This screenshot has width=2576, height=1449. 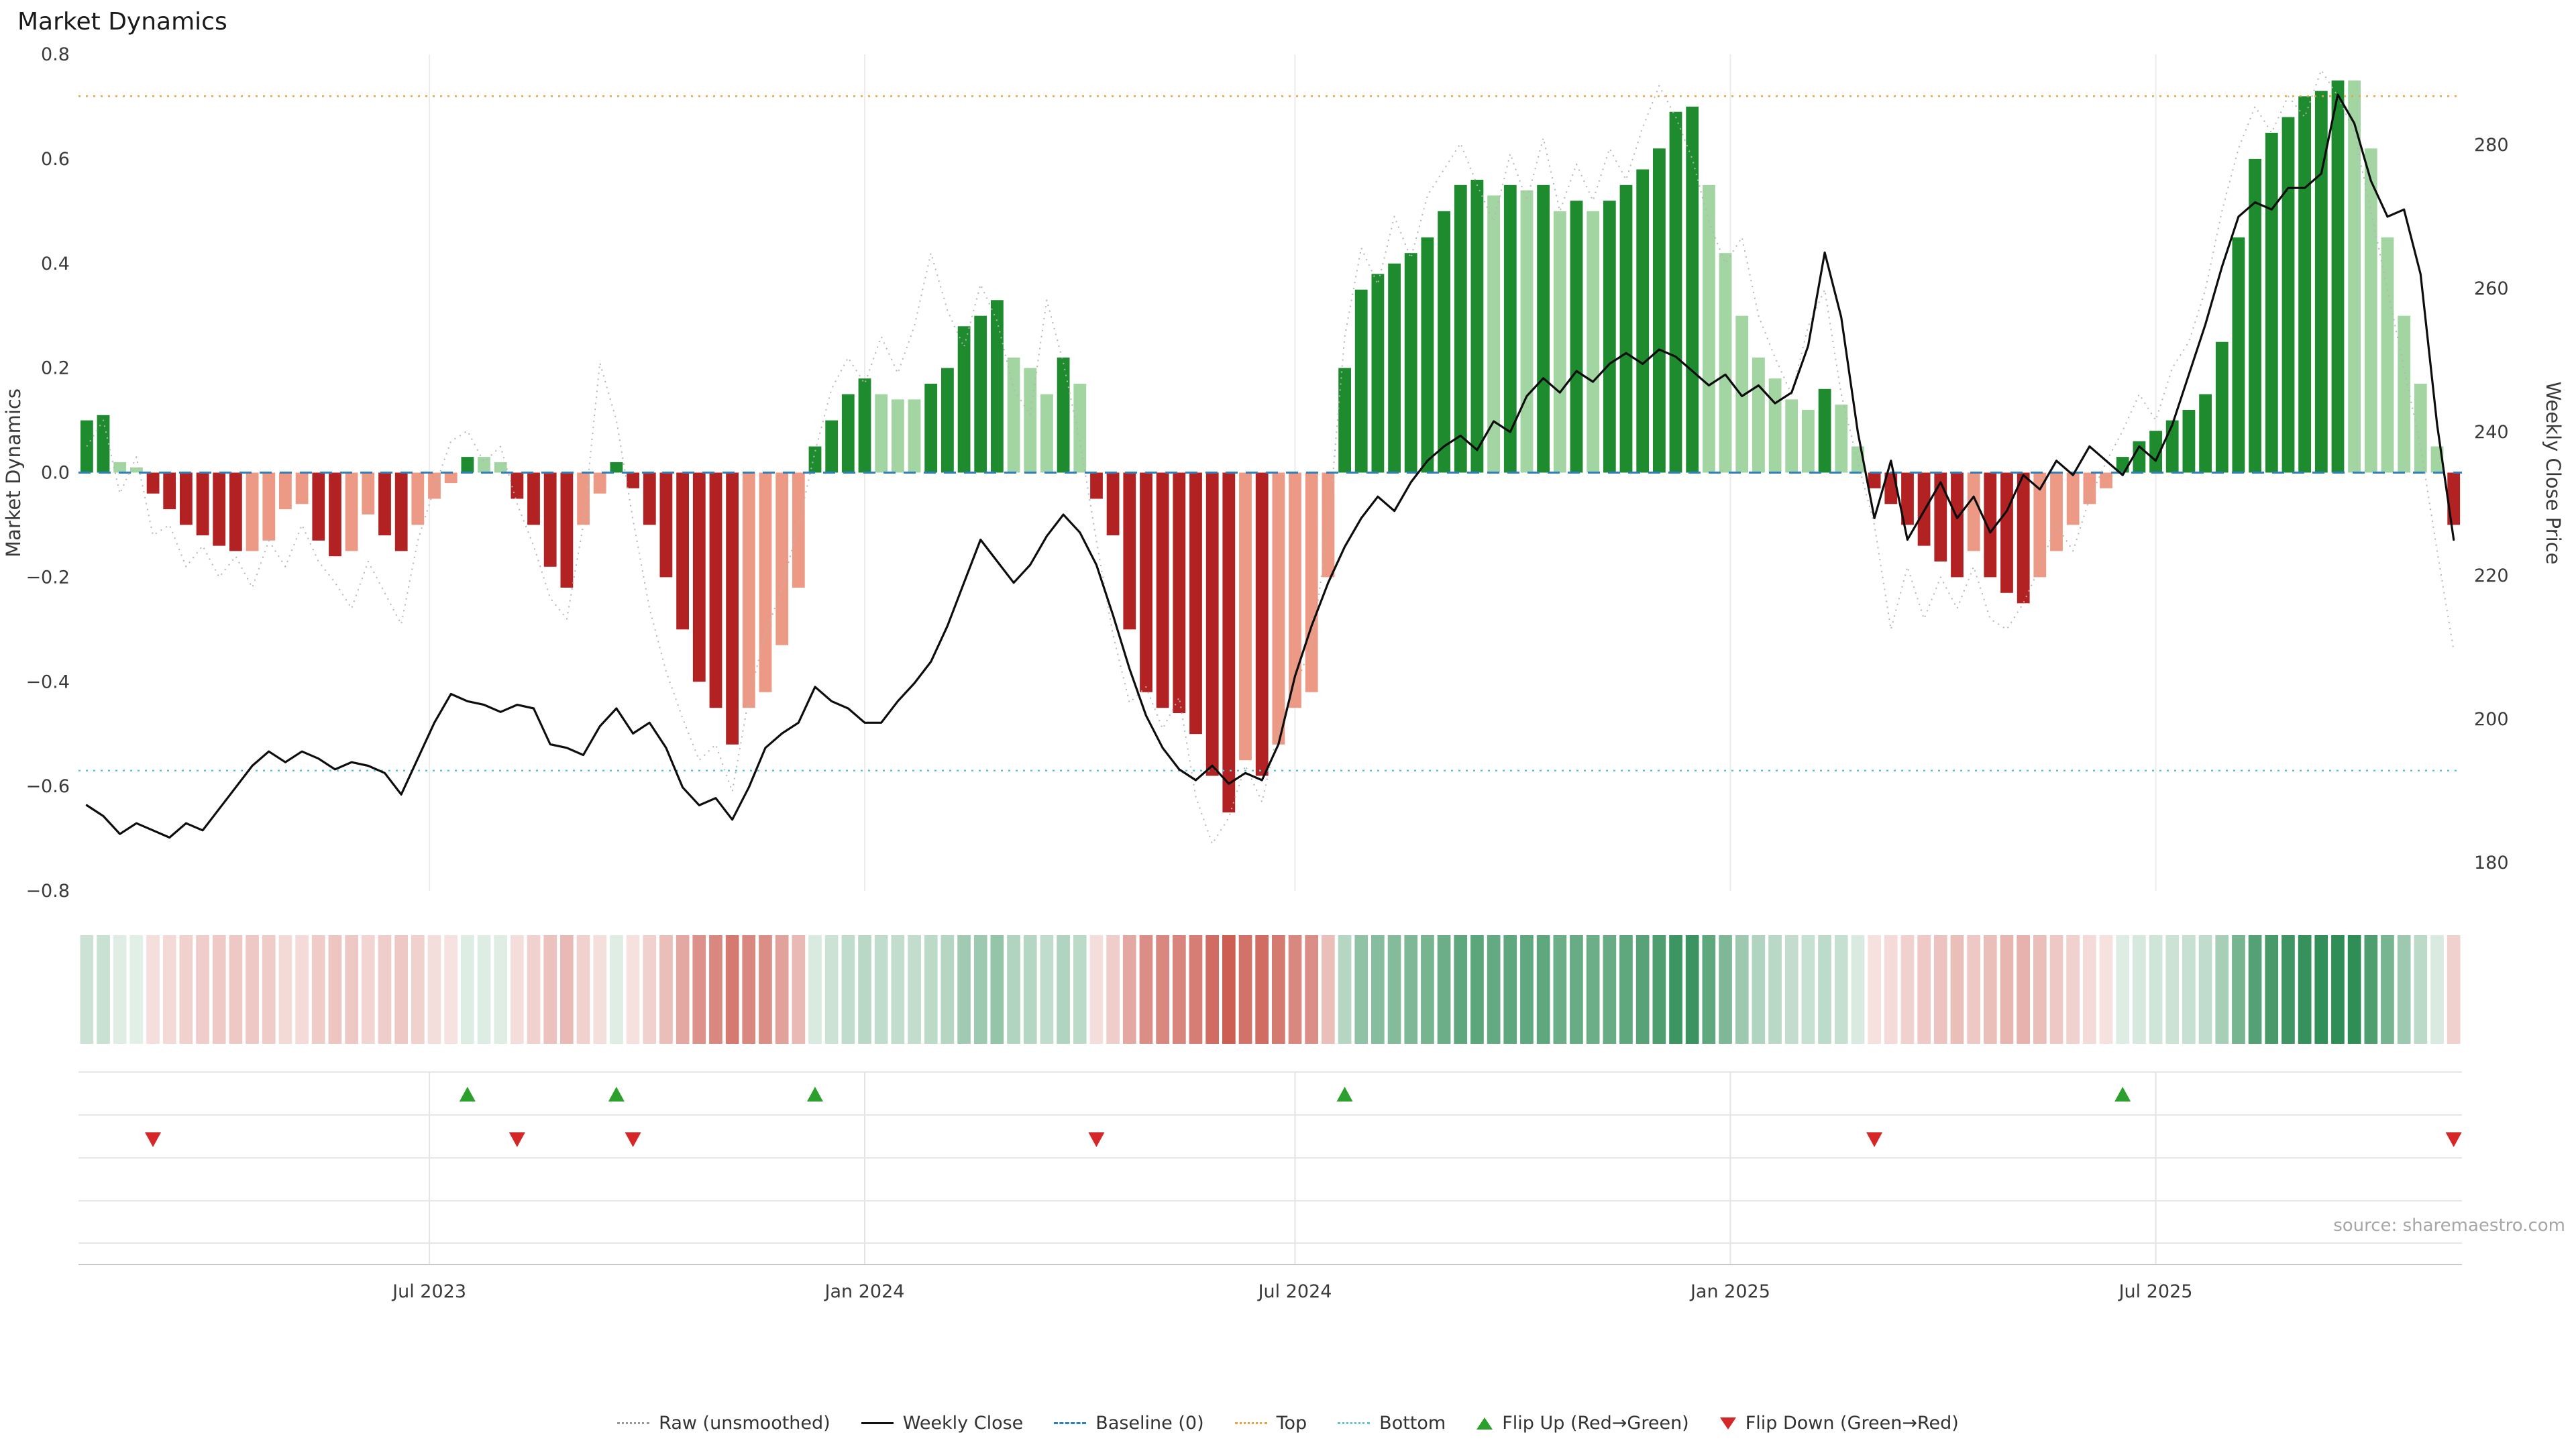 What do you see at coordinates (1595, 1423) in the screenshot?
I see `legend-label-flip-up: Flip Up (Red→Green)` at bounding box center [1595, 1423].